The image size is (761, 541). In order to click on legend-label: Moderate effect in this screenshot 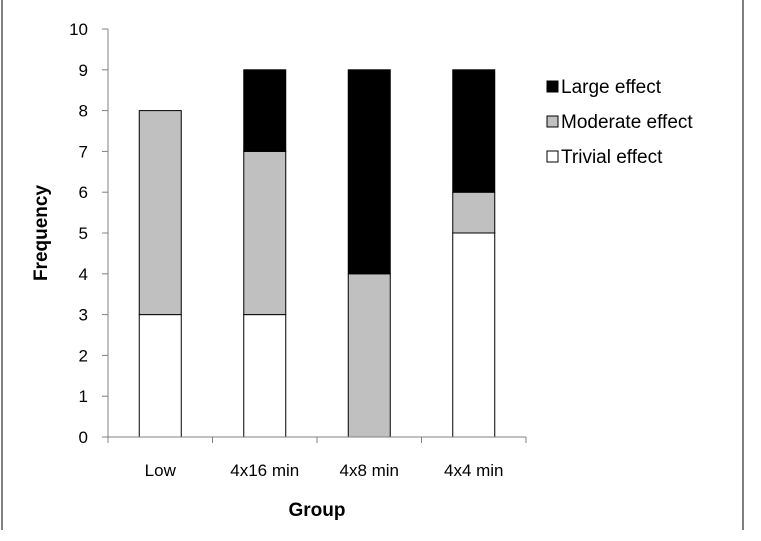, I will do `click(627, 122)`.